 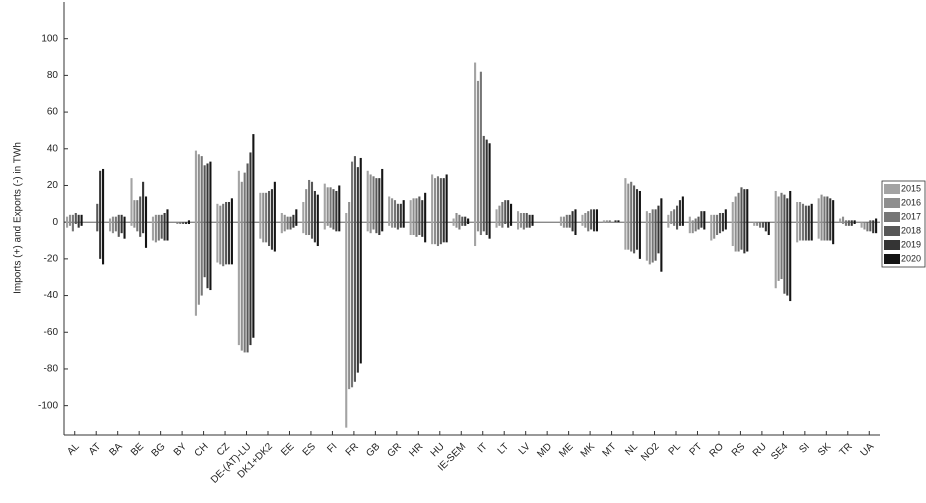 What do you see at coordinates (739, 450) in the screenshot?
I see `x-tick-label: RS` at bounding box center [739, 450].